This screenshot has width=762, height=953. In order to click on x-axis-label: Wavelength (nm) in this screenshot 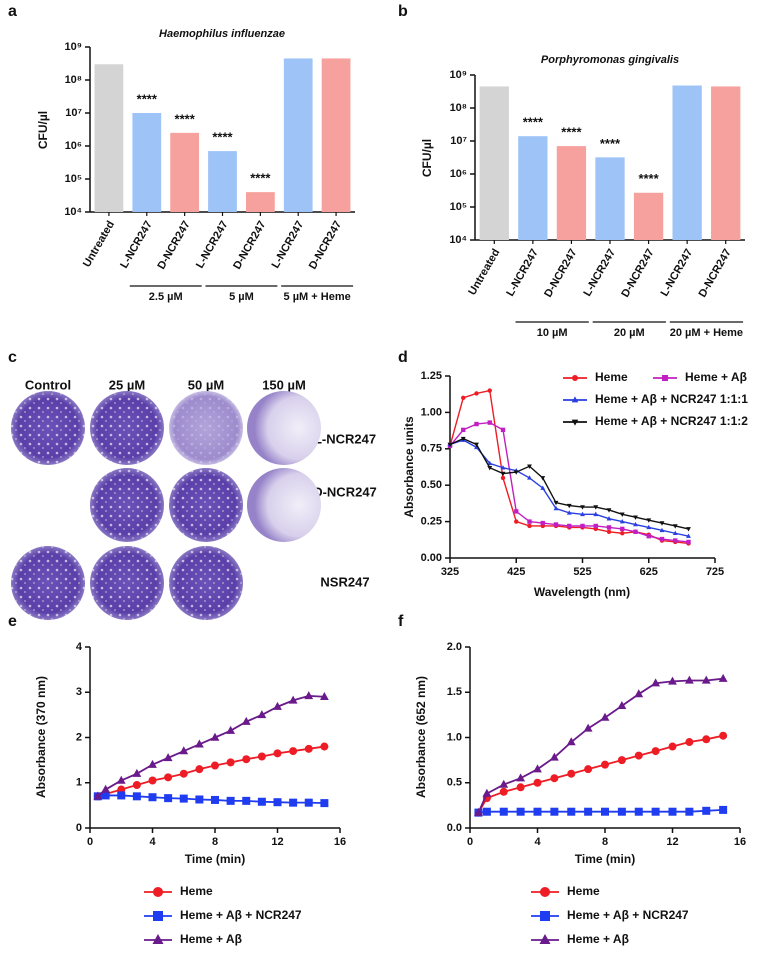, I will do `click(582, 592)`.